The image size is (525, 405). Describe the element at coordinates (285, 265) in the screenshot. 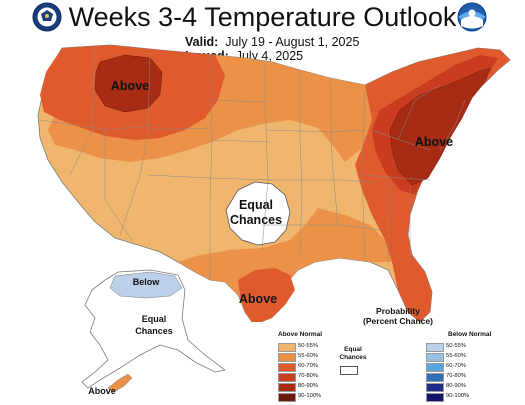

I see `zone-55-60-texas` at that location.